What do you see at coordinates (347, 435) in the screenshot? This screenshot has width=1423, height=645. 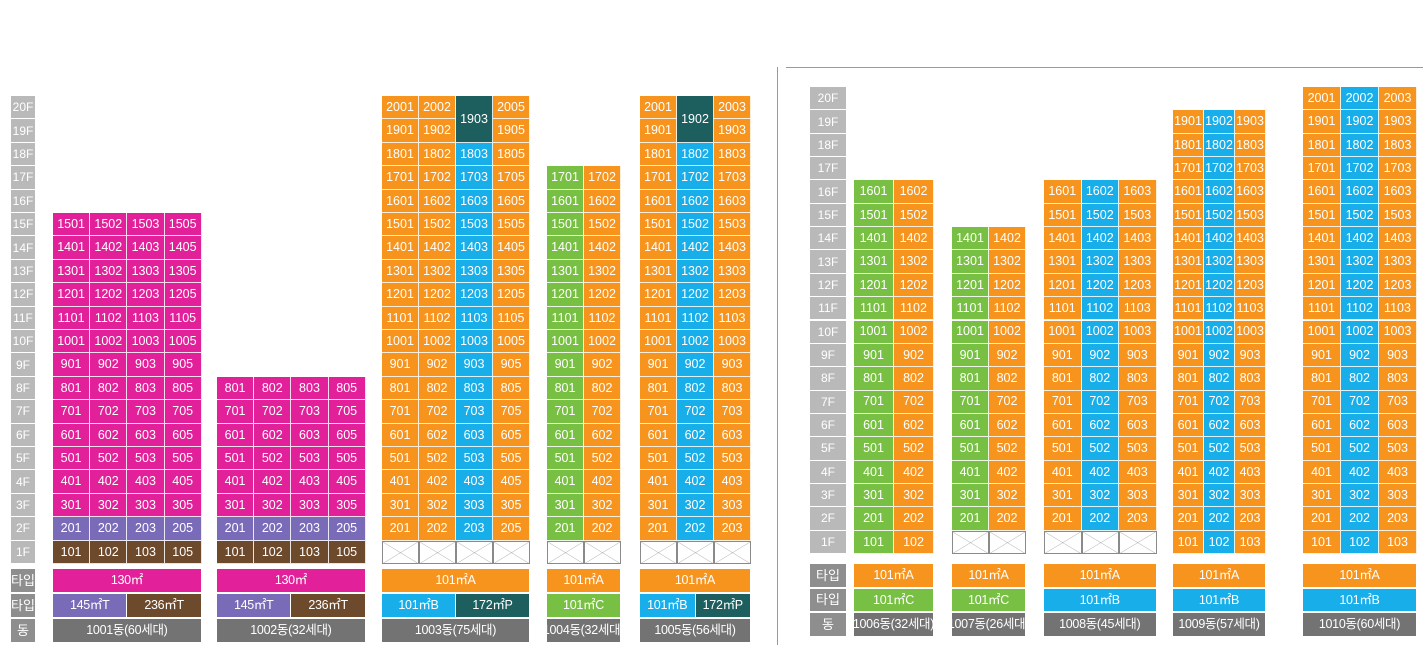 I see `unit-cell: 605` at bounding box center [347, 435].